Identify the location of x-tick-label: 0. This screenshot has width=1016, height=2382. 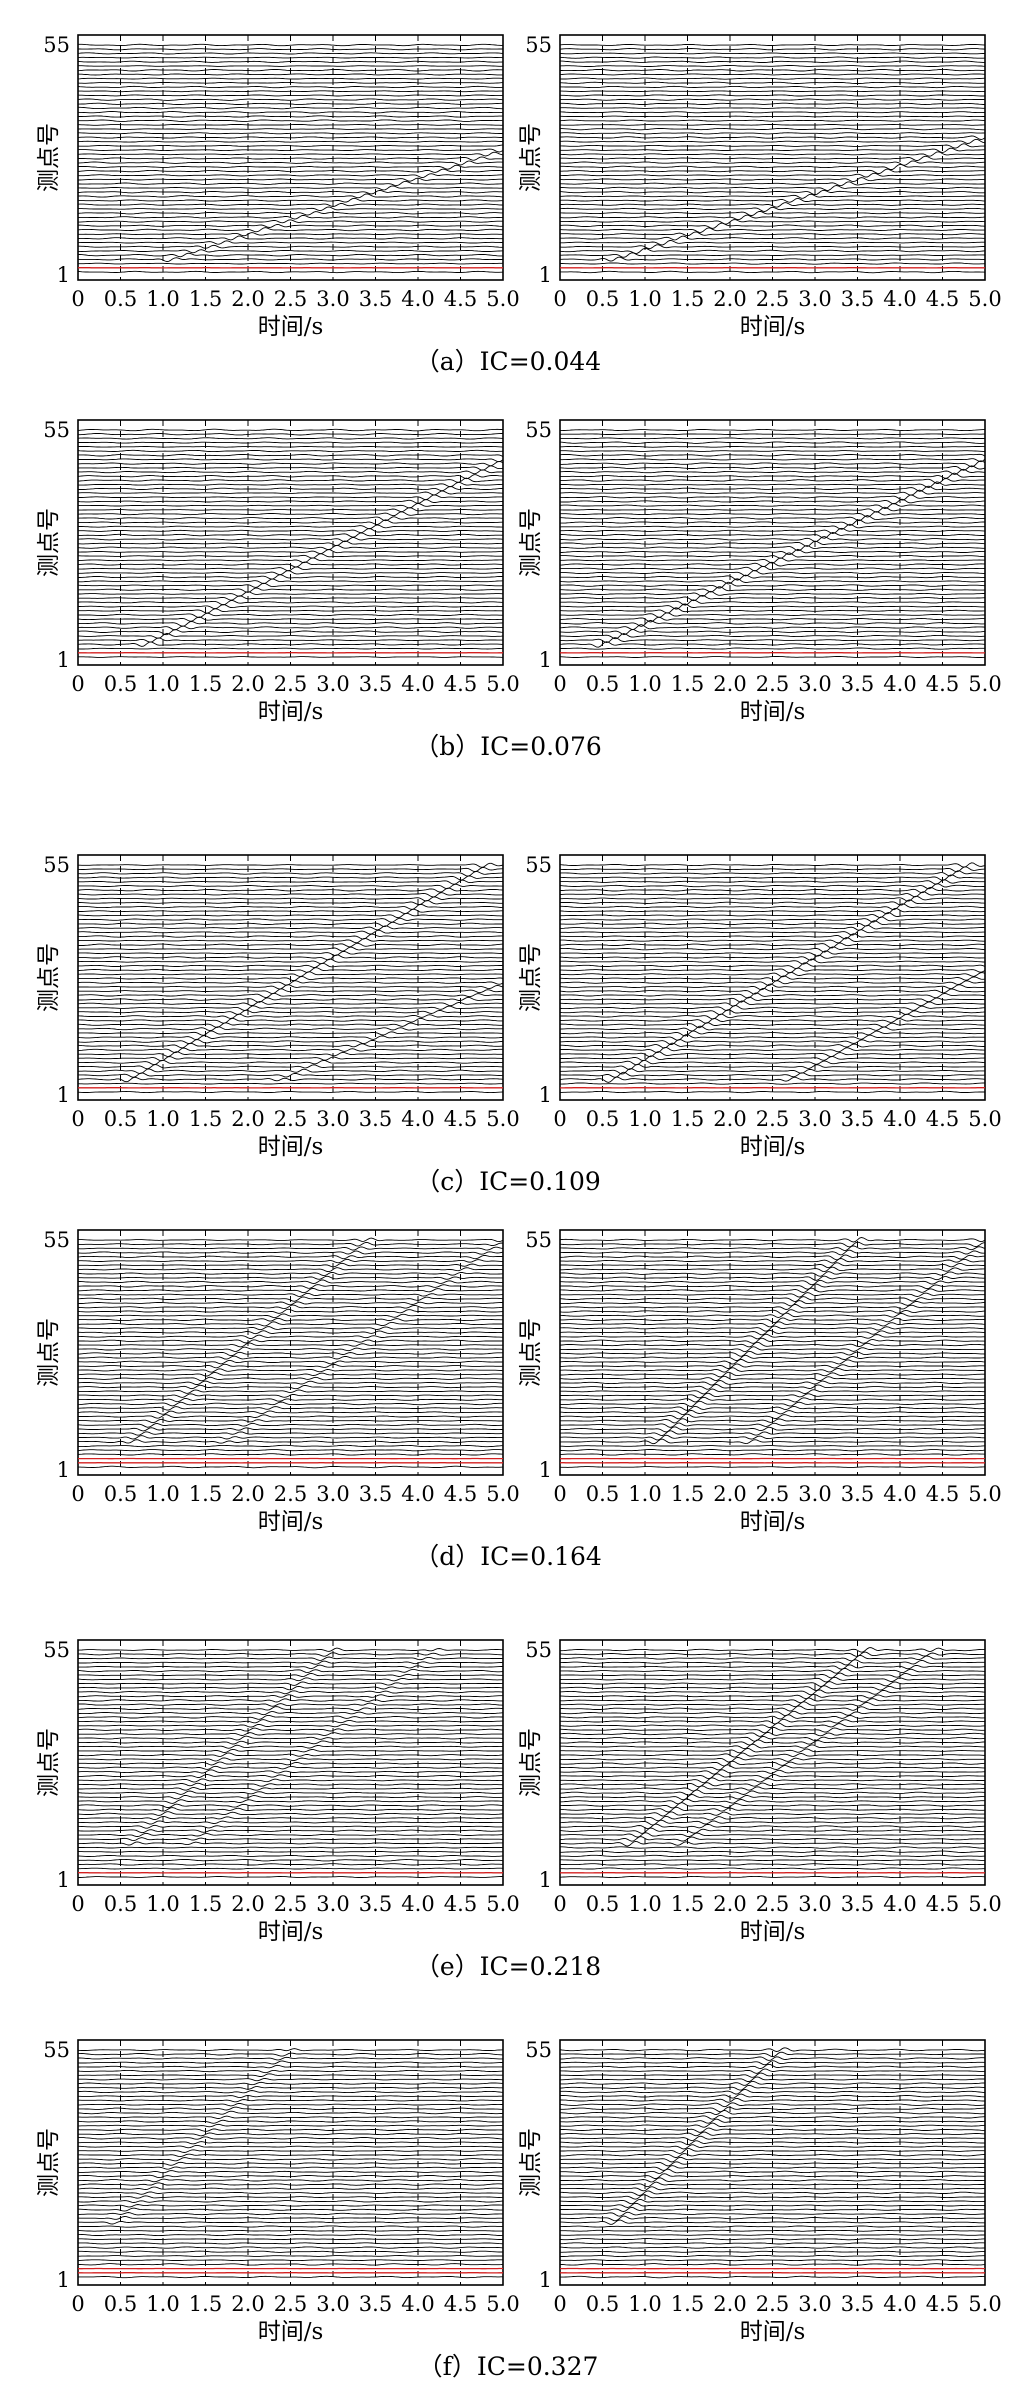
(559, 299).